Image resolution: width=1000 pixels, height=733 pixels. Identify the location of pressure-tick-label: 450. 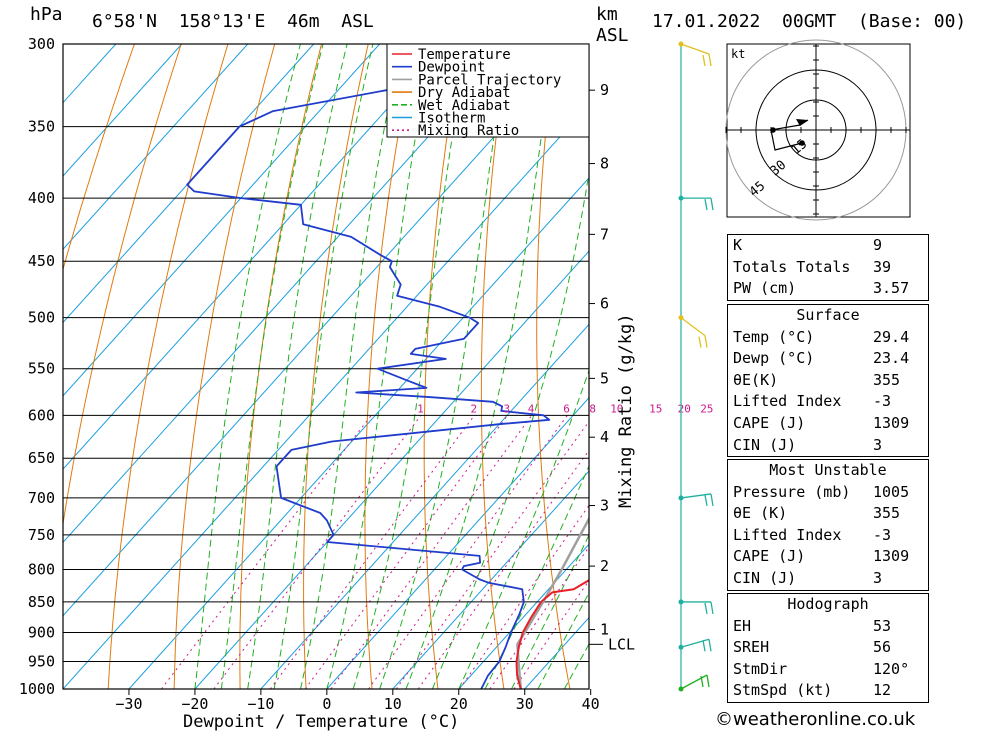
(41, 261).